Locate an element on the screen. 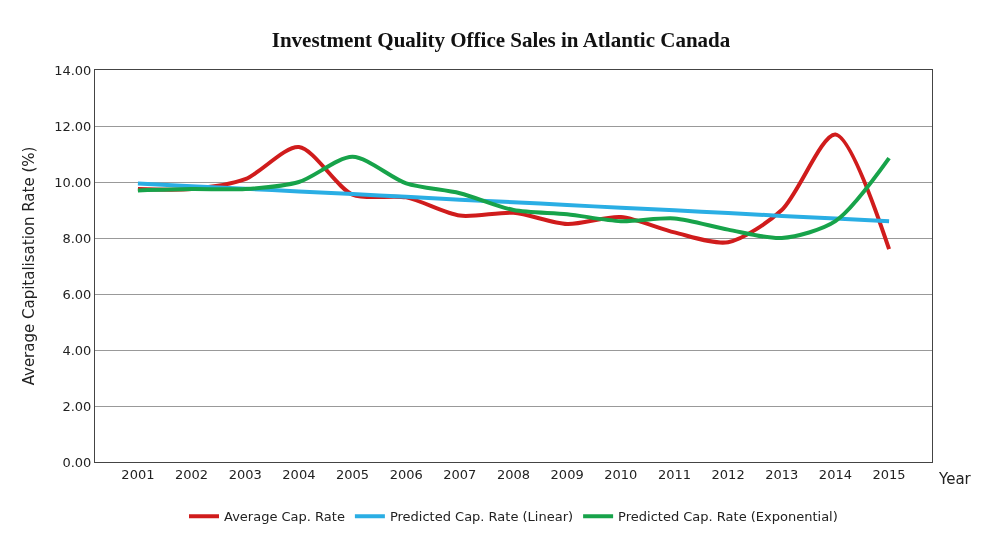 Image resolution: width=1002 pixels, height=543 pixels. x-tick-label: 2007 is located at coordinates (460, 474).